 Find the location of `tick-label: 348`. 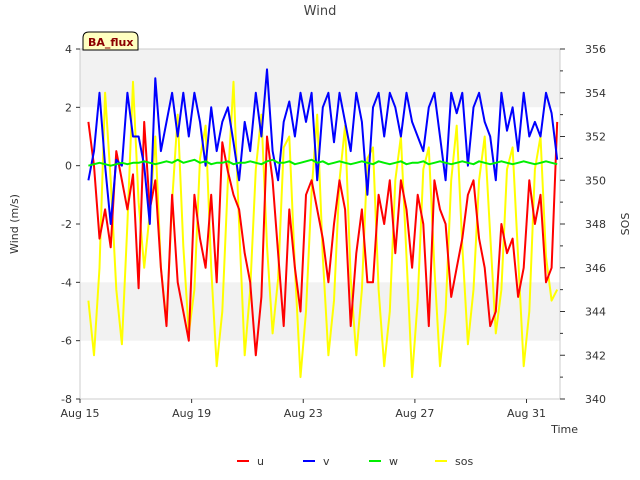

tick-label: 348 is located at coordinates (595, 224).